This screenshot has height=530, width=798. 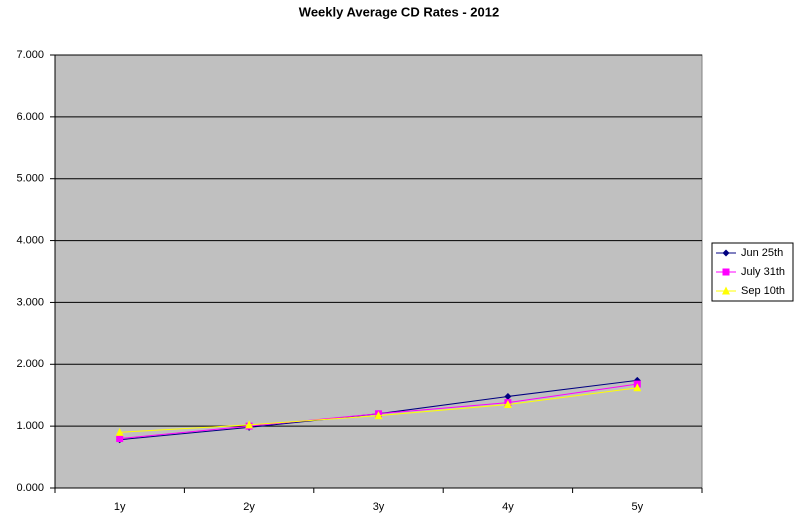 I want to click on x-tick-label: 5y, so click(x=637, y=507).